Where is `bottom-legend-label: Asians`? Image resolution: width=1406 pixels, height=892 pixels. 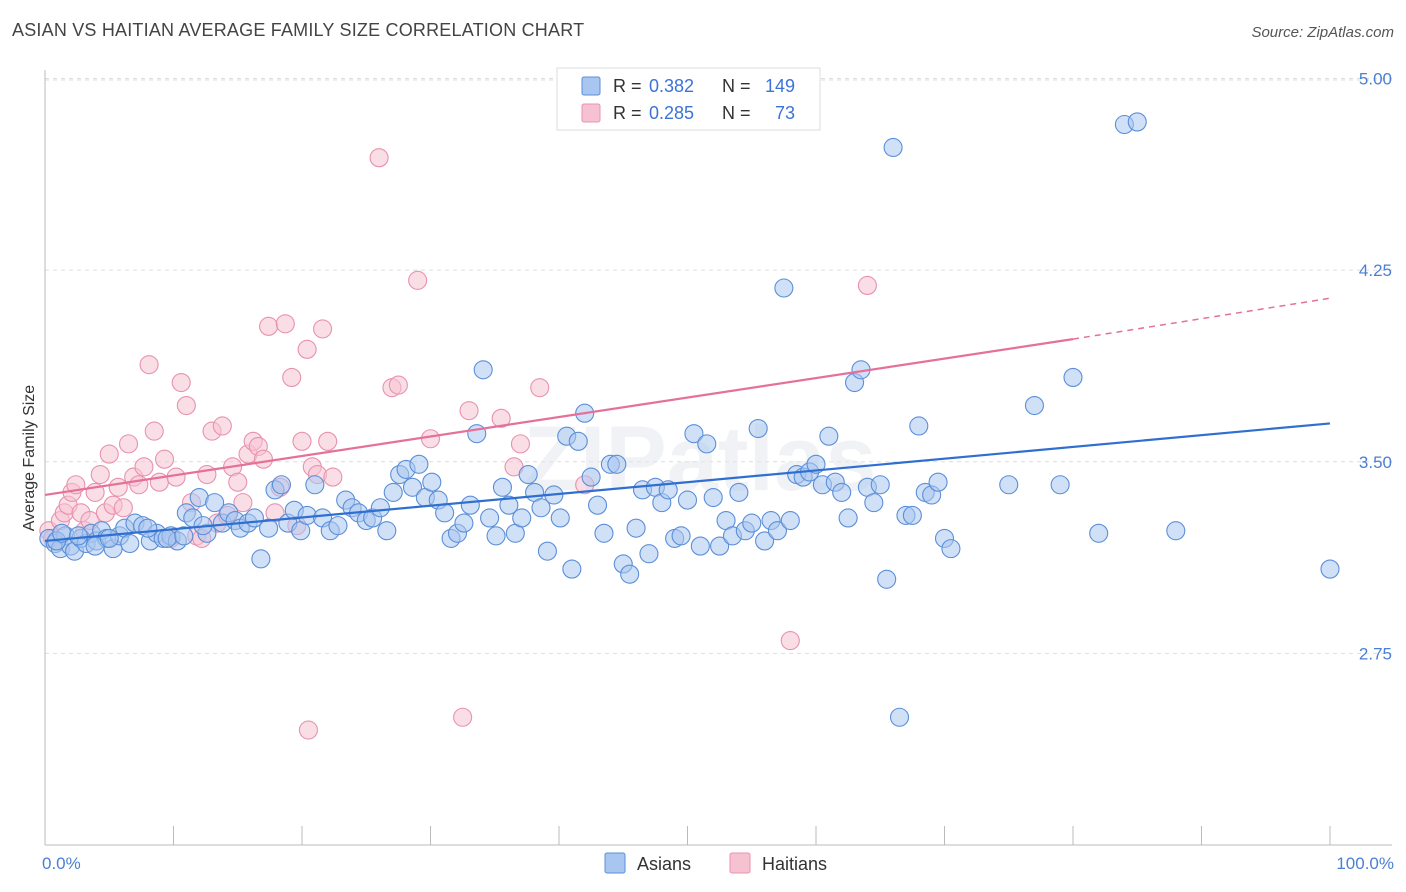 bottom-legend-label: Asians is located at coordinates (664, 864).